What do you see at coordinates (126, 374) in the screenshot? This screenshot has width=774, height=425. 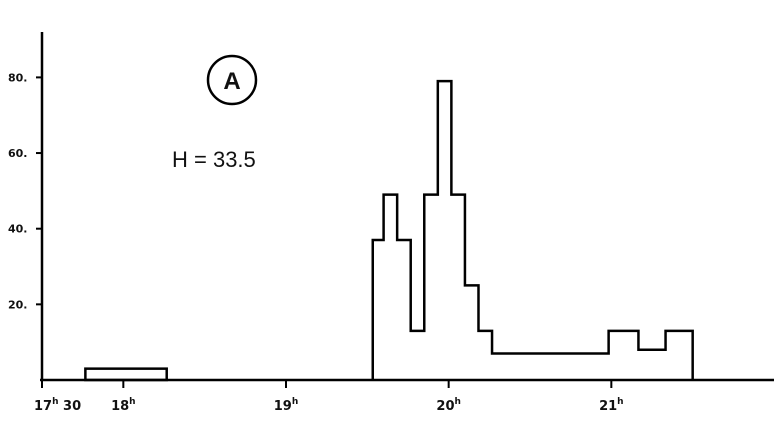 I see `low-bin` at bounding box center [126, 374].